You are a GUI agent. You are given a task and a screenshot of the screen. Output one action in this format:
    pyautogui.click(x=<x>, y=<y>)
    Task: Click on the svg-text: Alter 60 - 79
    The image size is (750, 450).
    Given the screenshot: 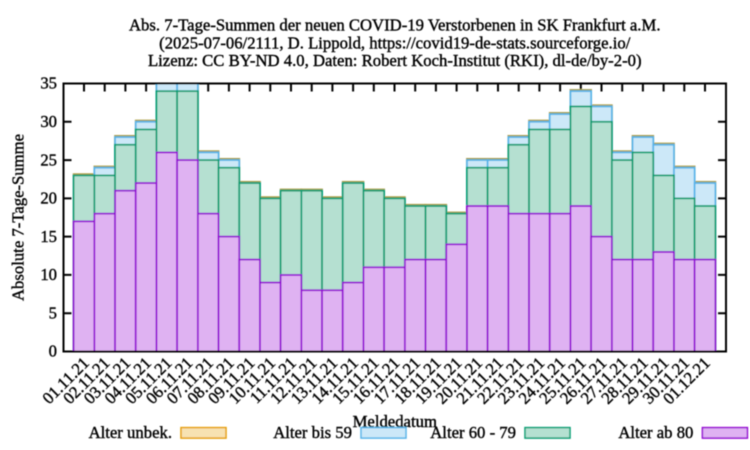 What is the action you would take?
    pyautogui.click(x=473, y=432)
    